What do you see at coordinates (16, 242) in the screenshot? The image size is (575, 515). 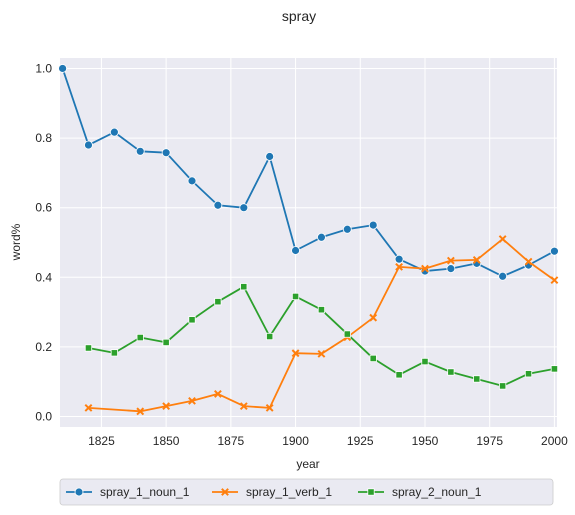 I see `y-axis-label: word%` at bounding box center [16, 242].